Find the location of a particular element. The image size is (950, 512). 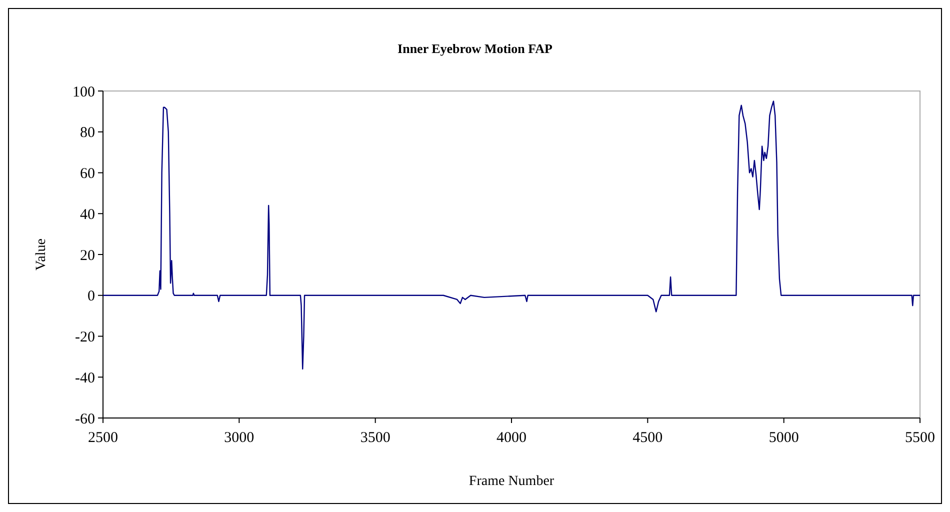

x-tick-label: 3000 is located at coordinates (239, 438).